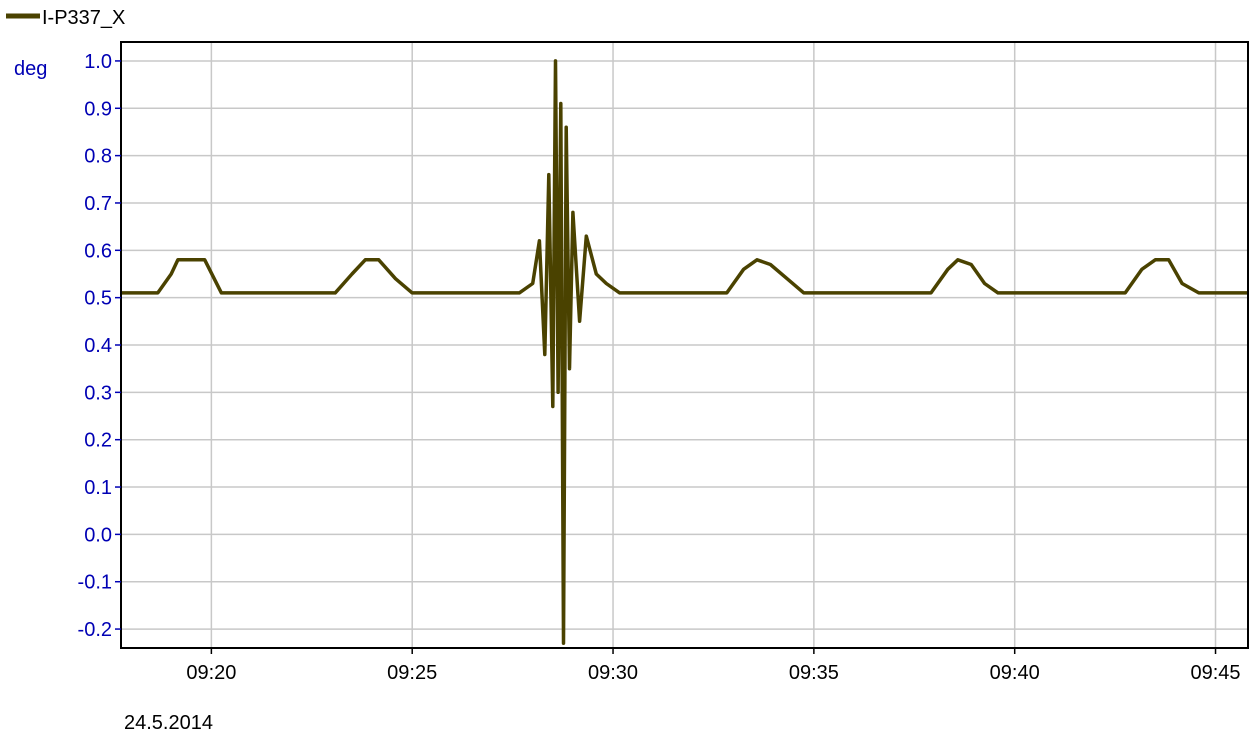  I want to click on y-tick-label: 1.0, so click(98, 62).